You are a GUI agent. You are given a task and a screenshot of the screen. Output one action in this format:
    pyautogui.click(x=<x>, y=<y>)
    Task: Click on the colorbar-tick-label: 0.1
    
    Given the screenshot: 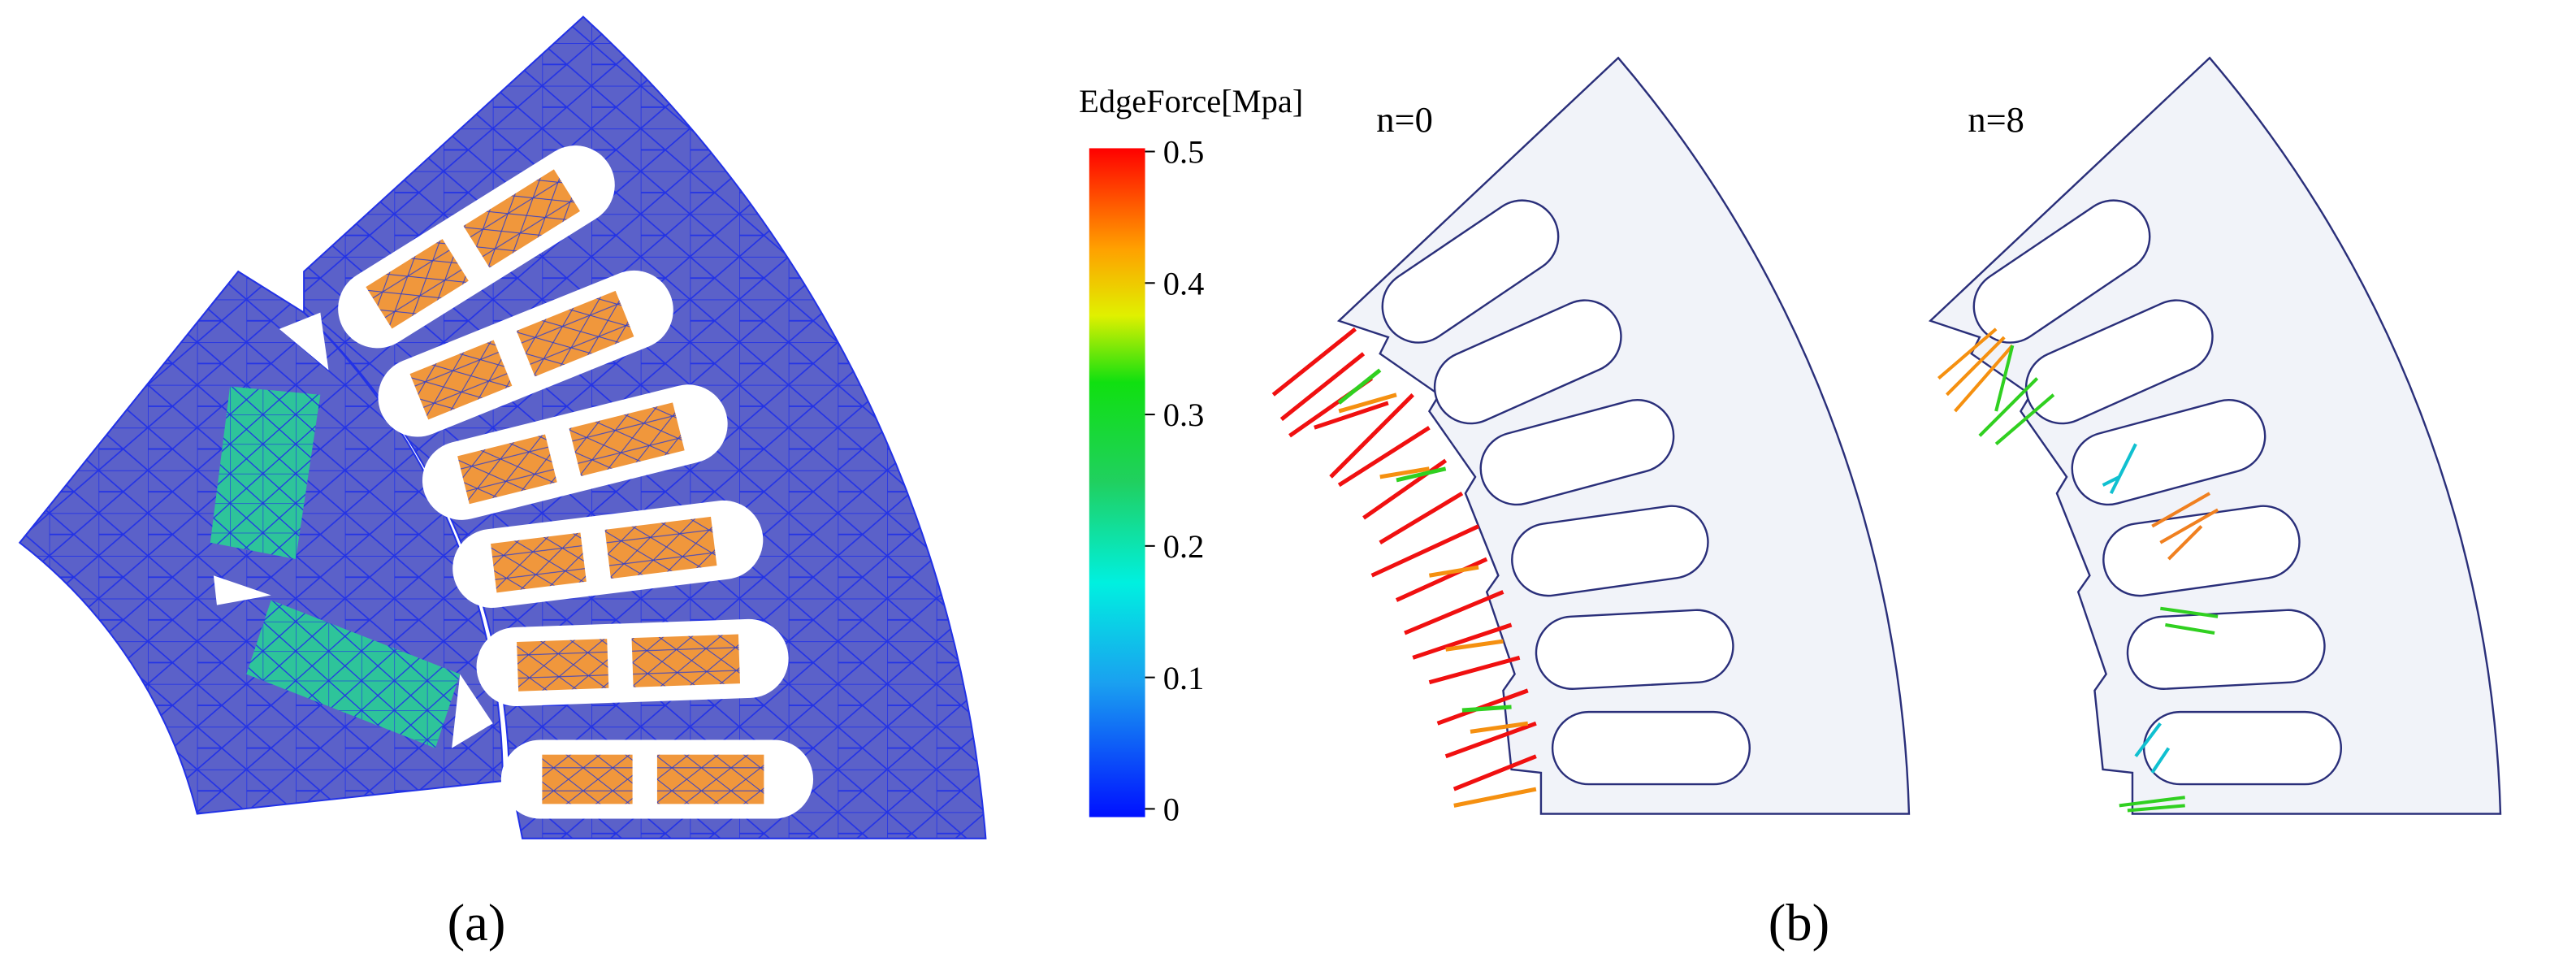 What is the action you would take?
    pyautogui.click(x=1184, y=678)
    